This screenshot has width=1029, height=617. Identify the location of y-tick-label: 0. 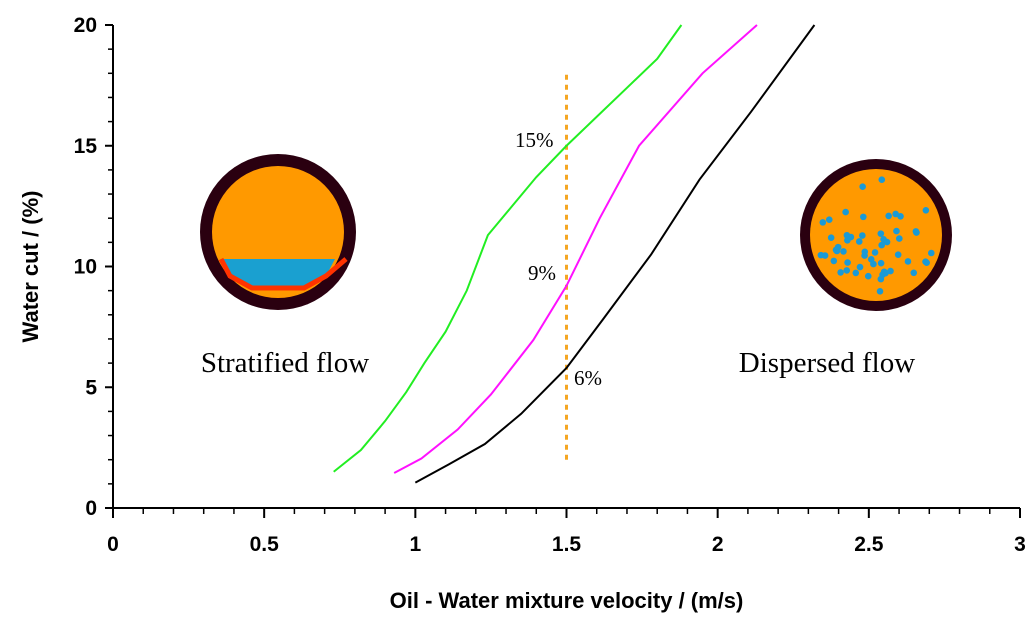
(91, 508).